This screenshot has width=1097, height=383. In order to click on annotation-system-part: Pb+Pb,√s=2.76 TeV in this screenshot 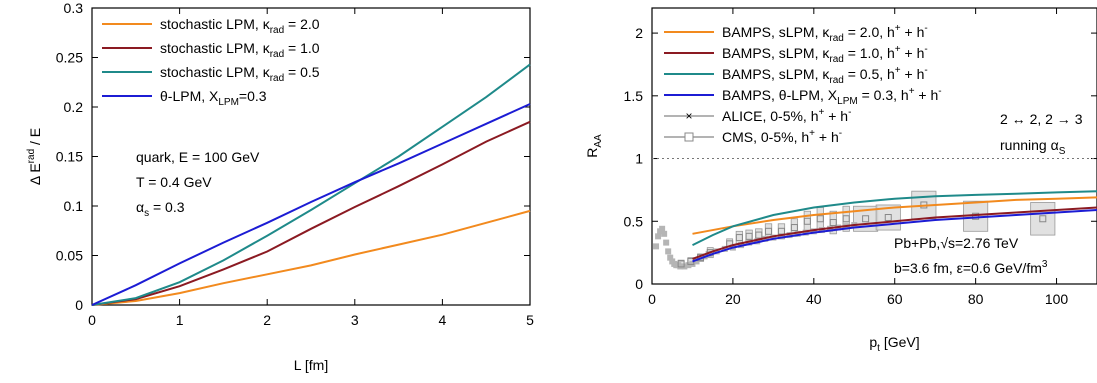, I will do `click(956, 243)`.